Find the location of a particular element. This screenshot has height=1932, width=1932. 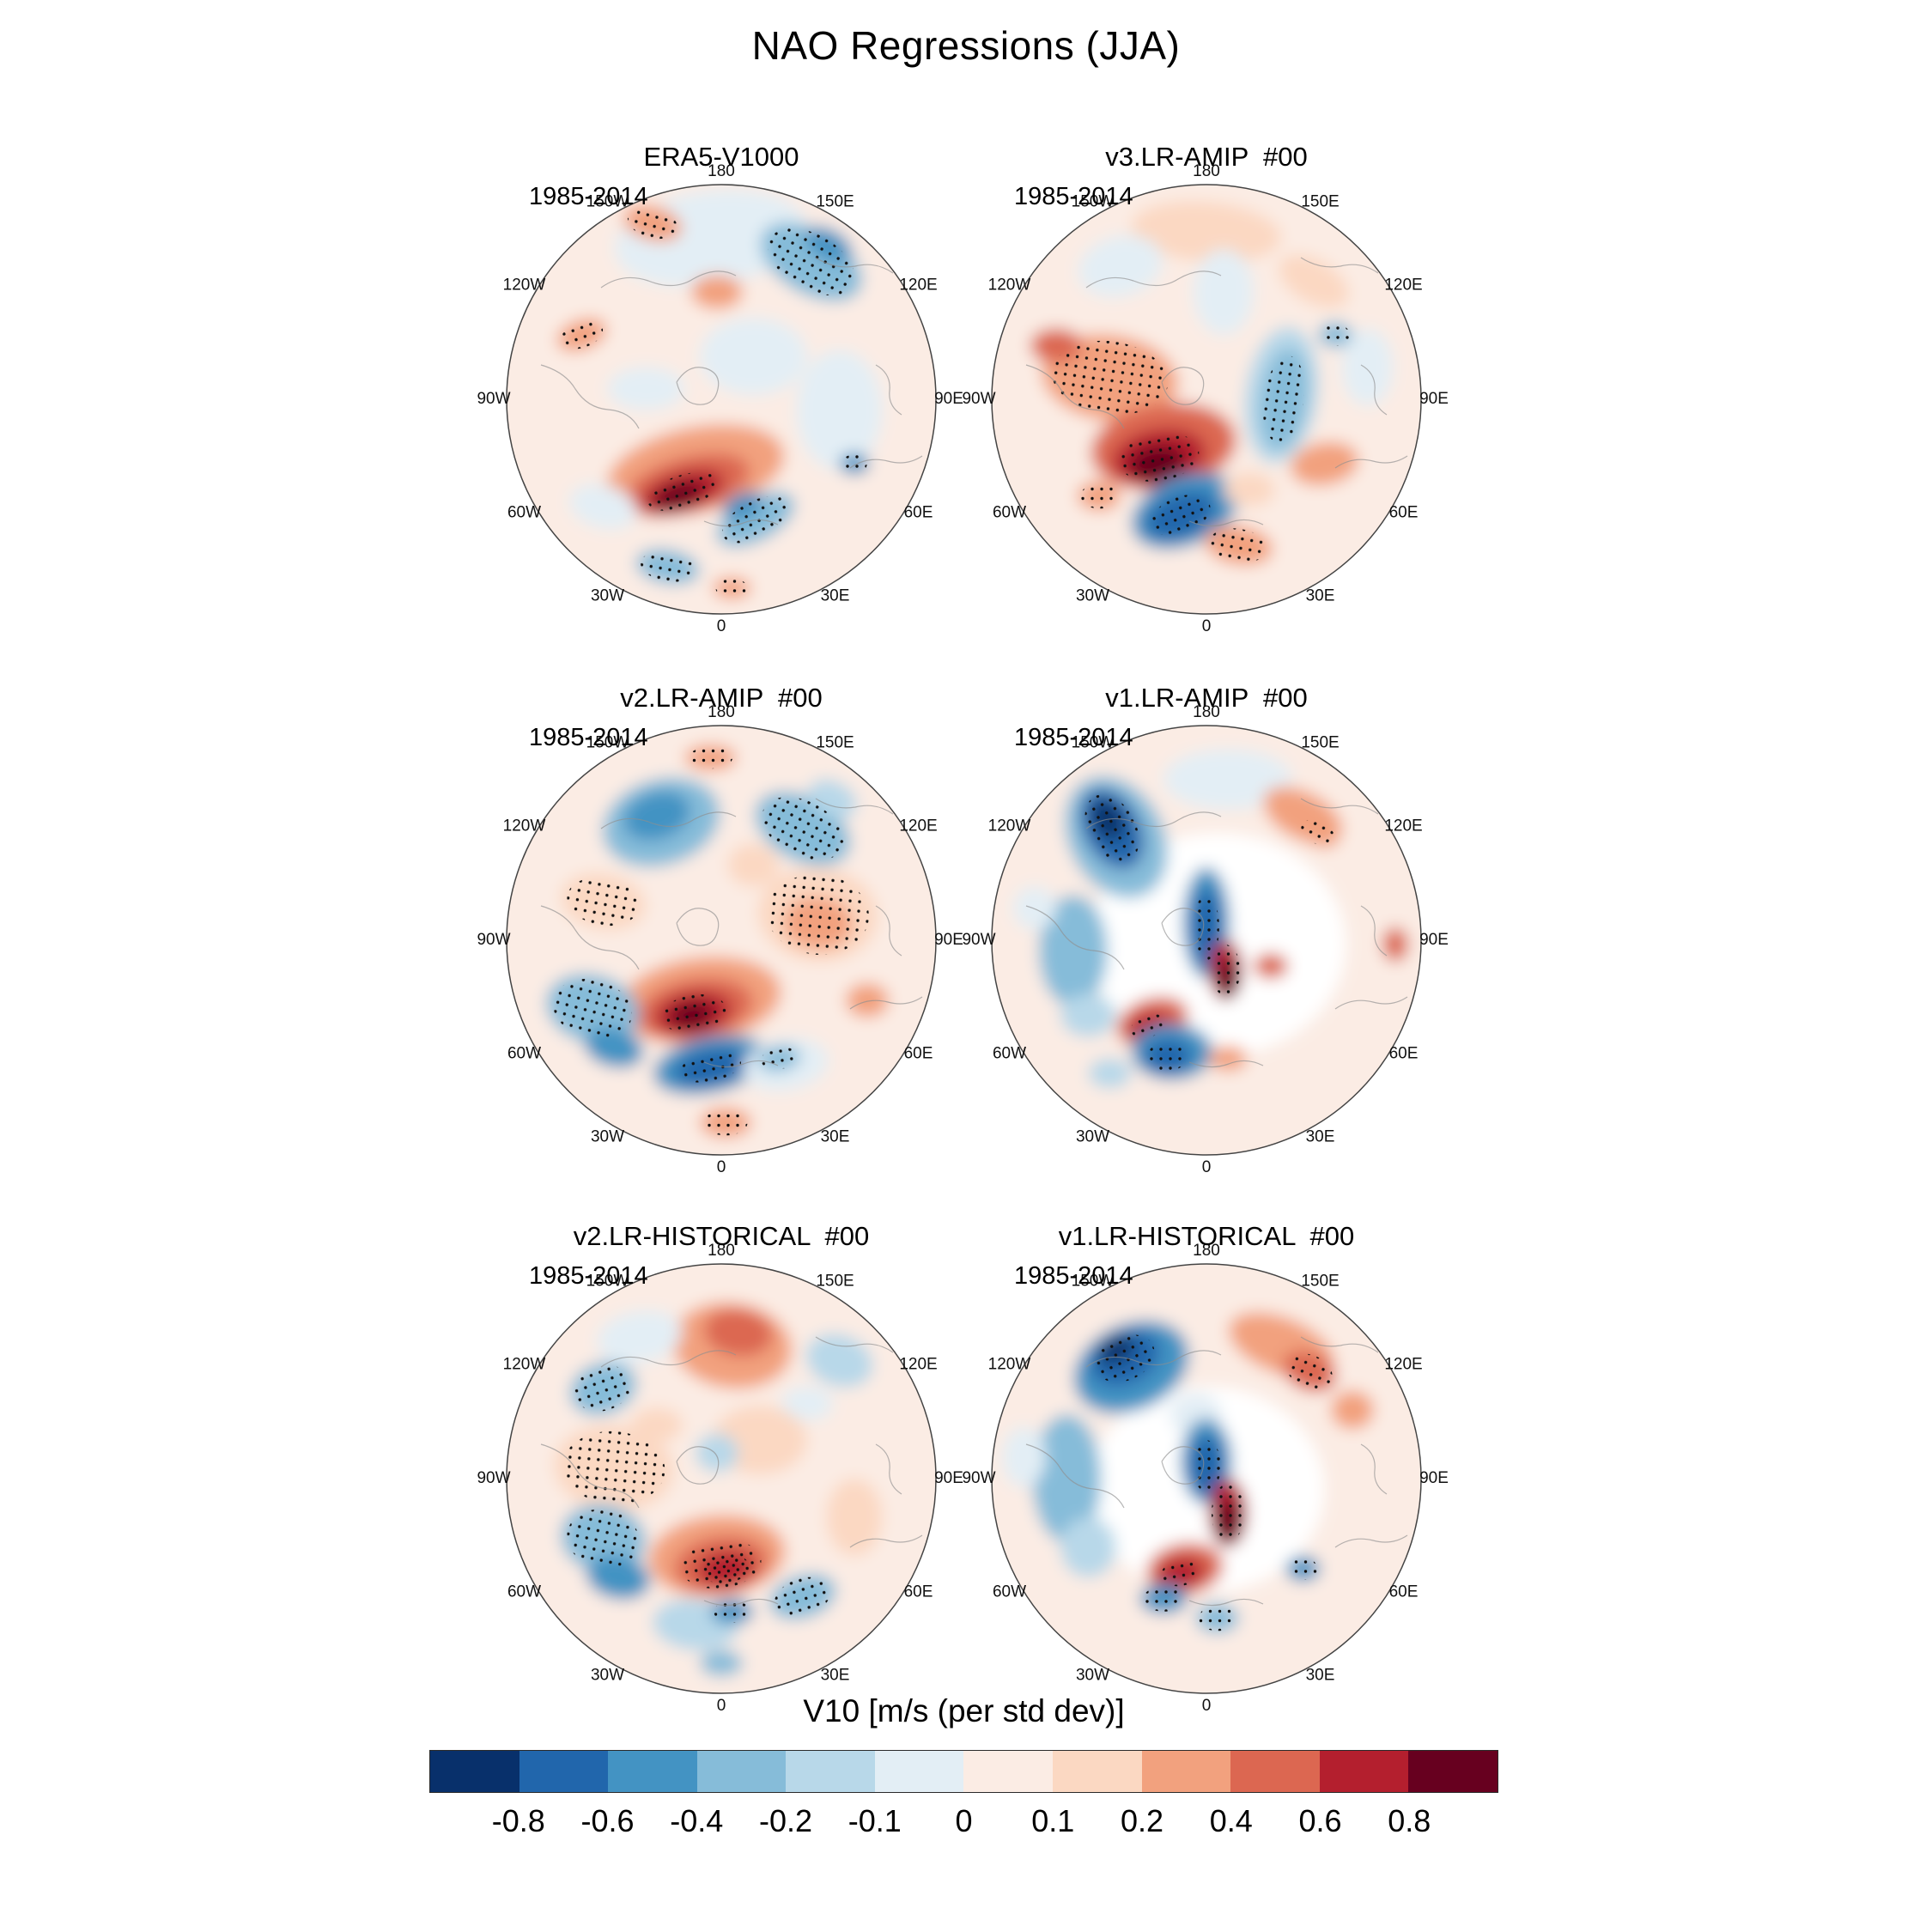

panel-title: v3.LR-AMIP #00 is located at coordinates (1206, 157).